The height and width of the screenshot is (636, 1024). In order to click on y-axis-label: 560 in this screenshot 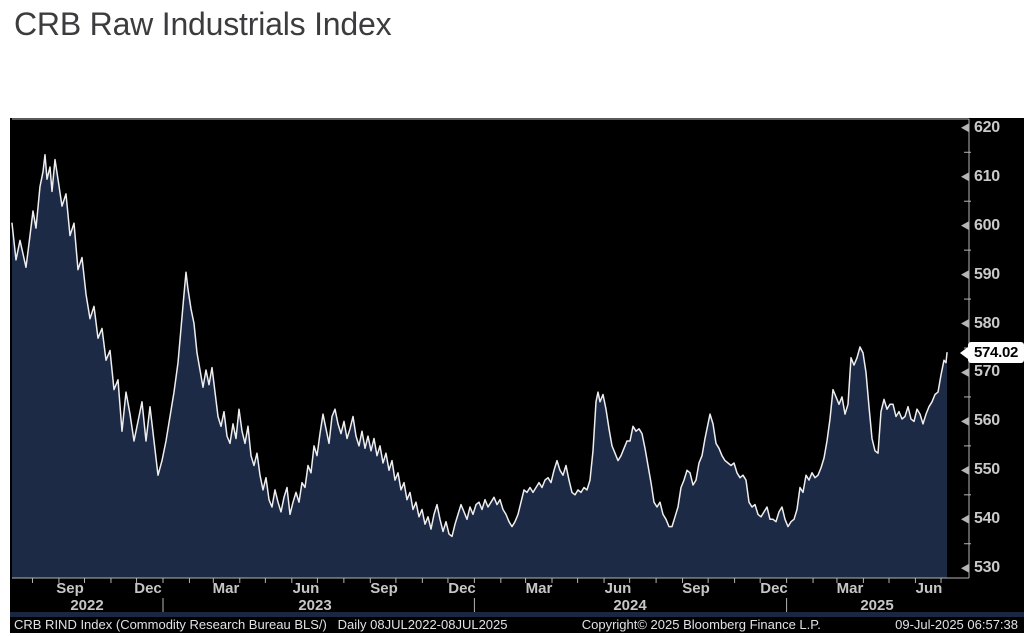, I will do `click(987, 421)`.